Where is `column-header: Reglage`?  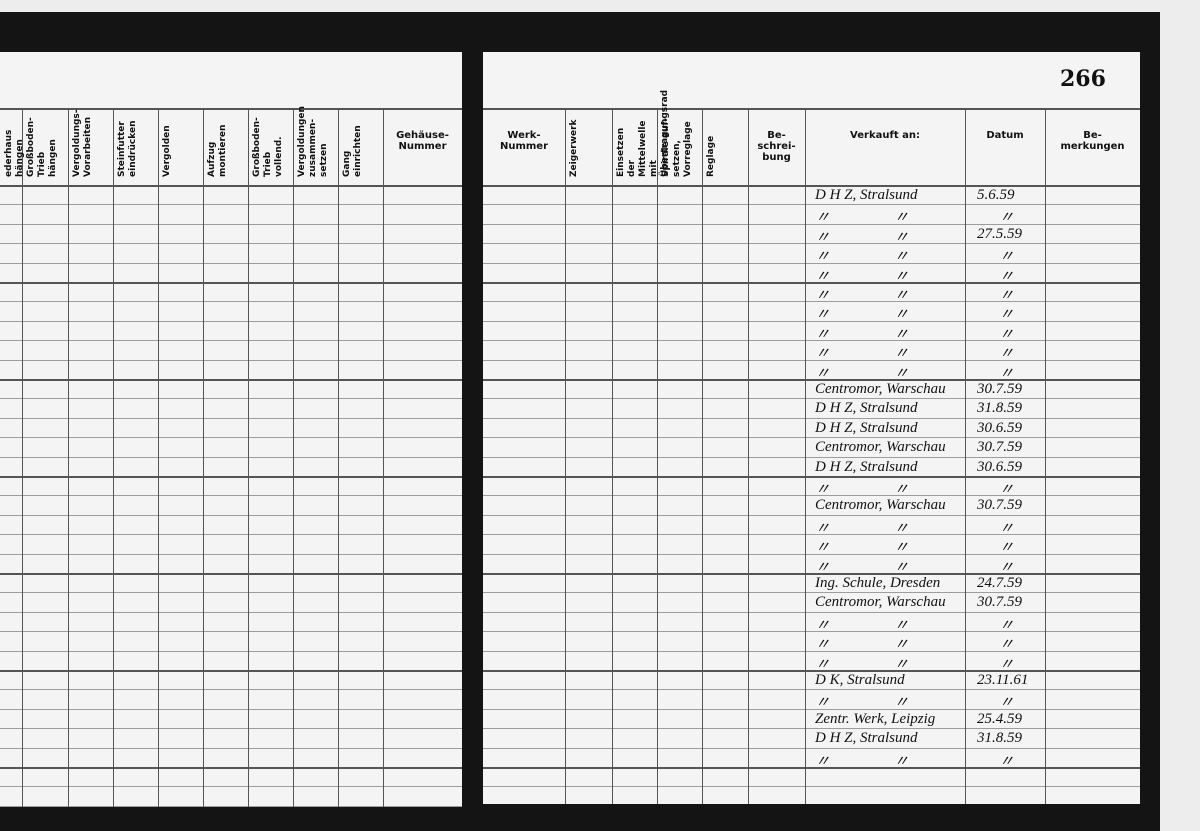 column-header: Reglage is located at coordinates (711, 156).